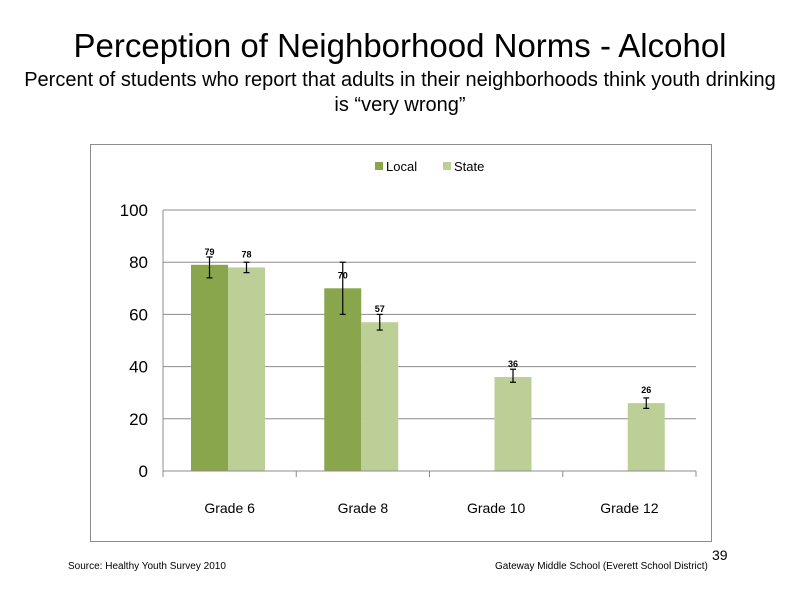 The image size is (800, 600). Describe the element at coordinates (209, 252) in the screenshot. I see `data-label: 79` at that location.